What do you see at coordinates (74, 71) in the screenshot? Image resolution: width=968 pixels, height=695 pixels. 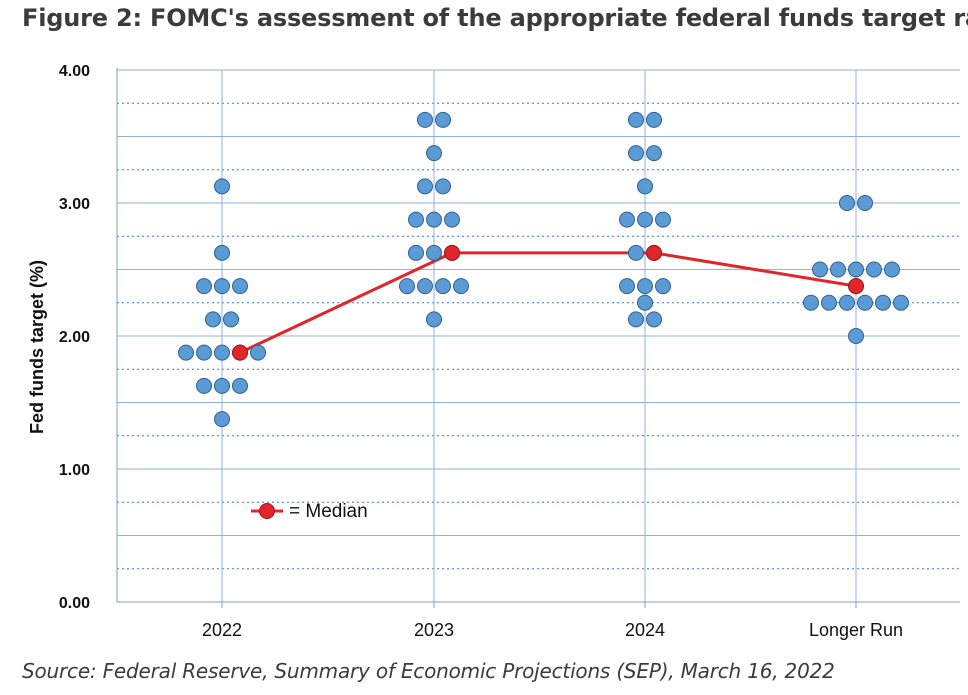 I see `y-tick-label: 4.00` at bounding box center [74, 71].